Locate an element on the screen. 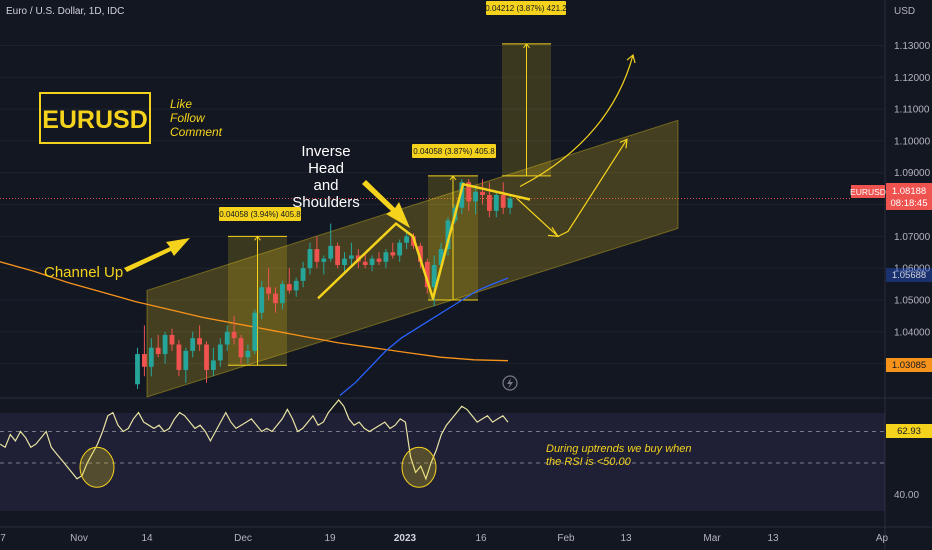 This screenshot has height=550, width=932. rsi-value: 62.93 is located at coordinates (909, 431).